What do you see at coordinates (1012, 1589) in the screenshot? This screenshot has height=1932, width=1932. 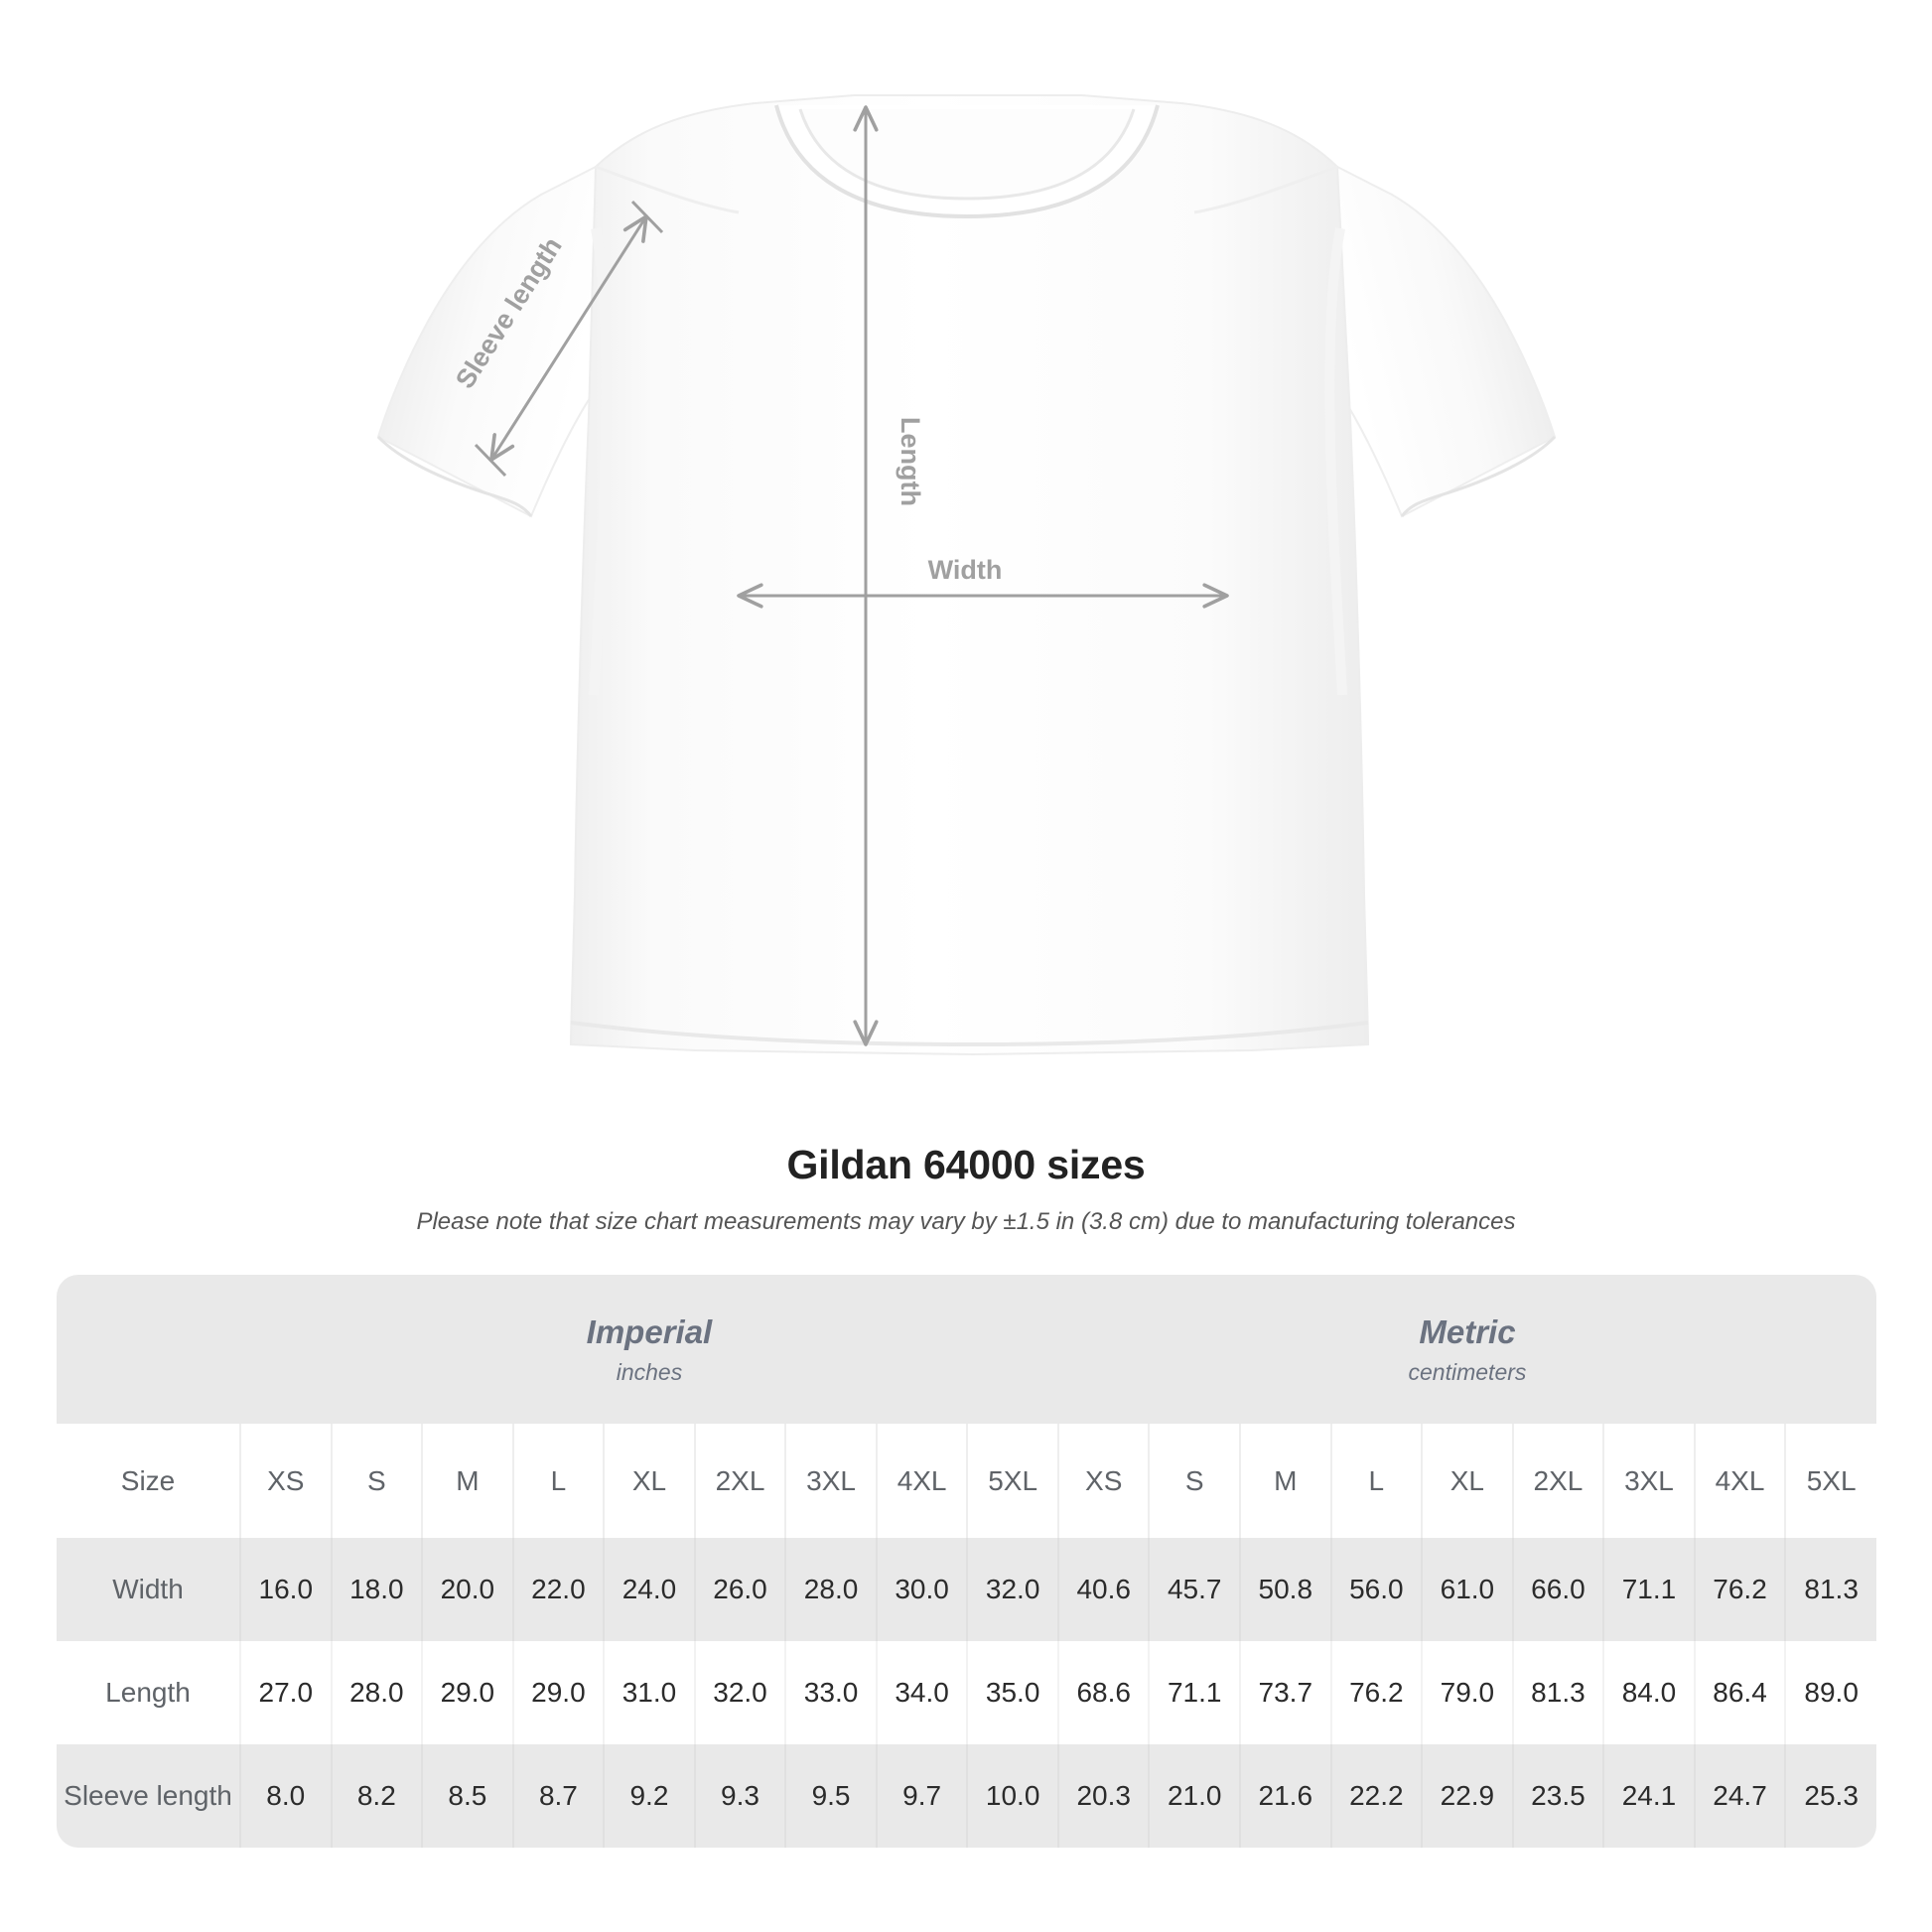 I see `cell-width-imperial-5xl: 32.0` at bounding box center [1012, 1589].